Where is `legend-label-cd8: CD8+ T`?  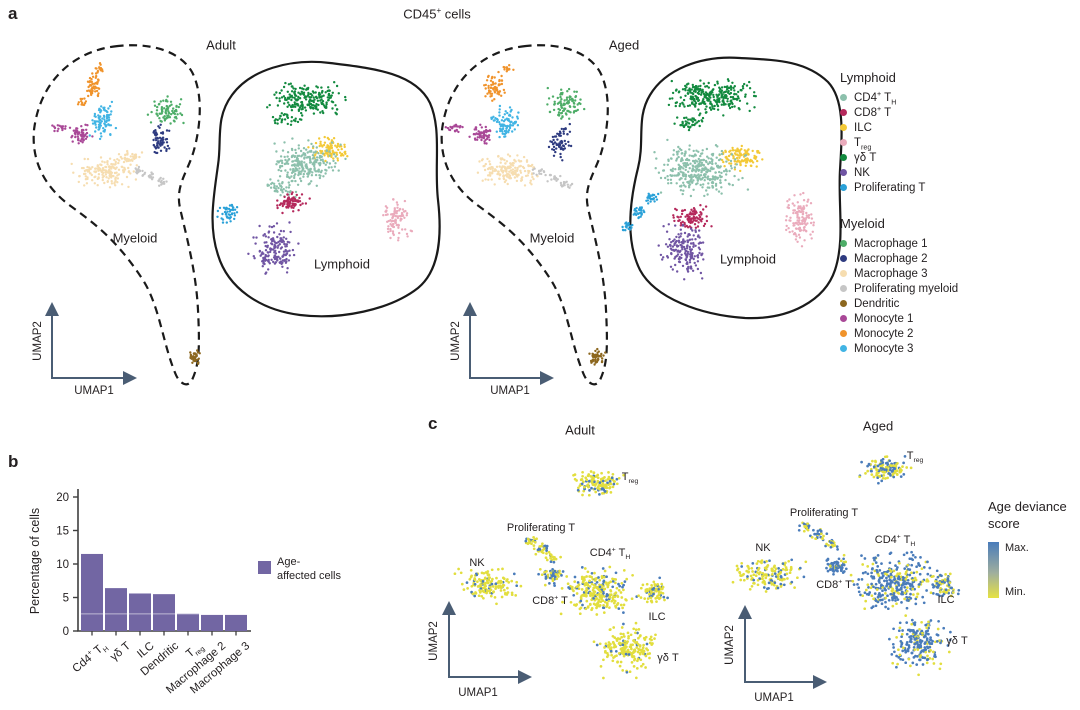
legend-label-cd8: CD8+ T is located at coordinates (873, 111).